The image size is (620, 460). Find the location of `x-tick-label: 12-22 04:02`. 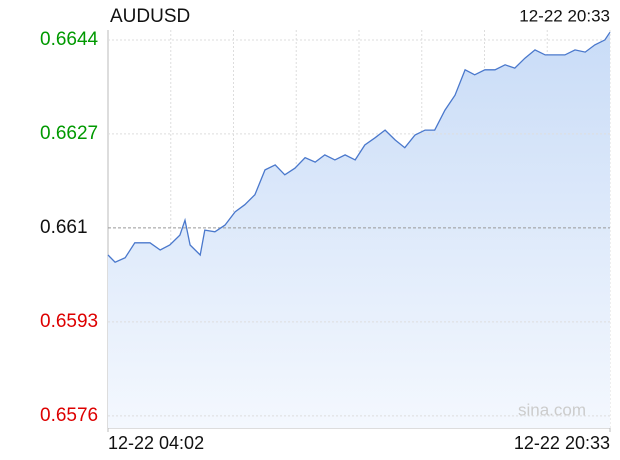

x-tick-label: 12-22 04:02 is located at coordinates (156, 443).